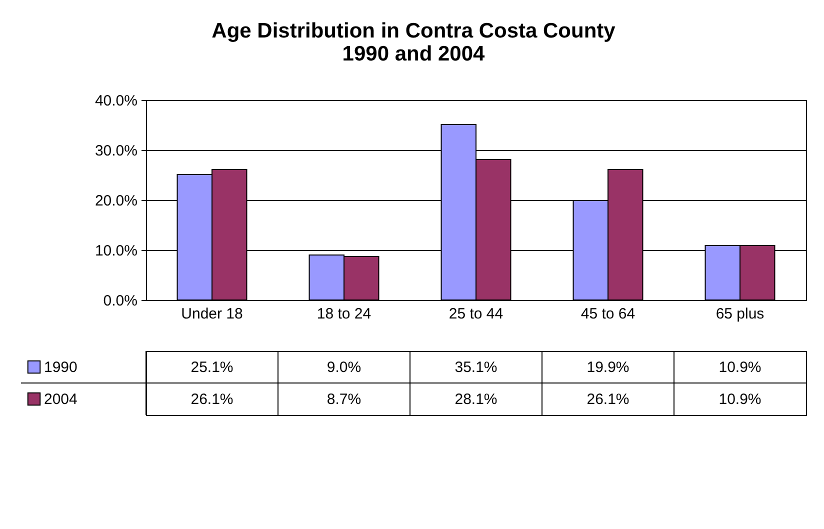  Describe the element at coordinates (344, 399) in the screenshot. I see `data-label: 8.7%` at that location.